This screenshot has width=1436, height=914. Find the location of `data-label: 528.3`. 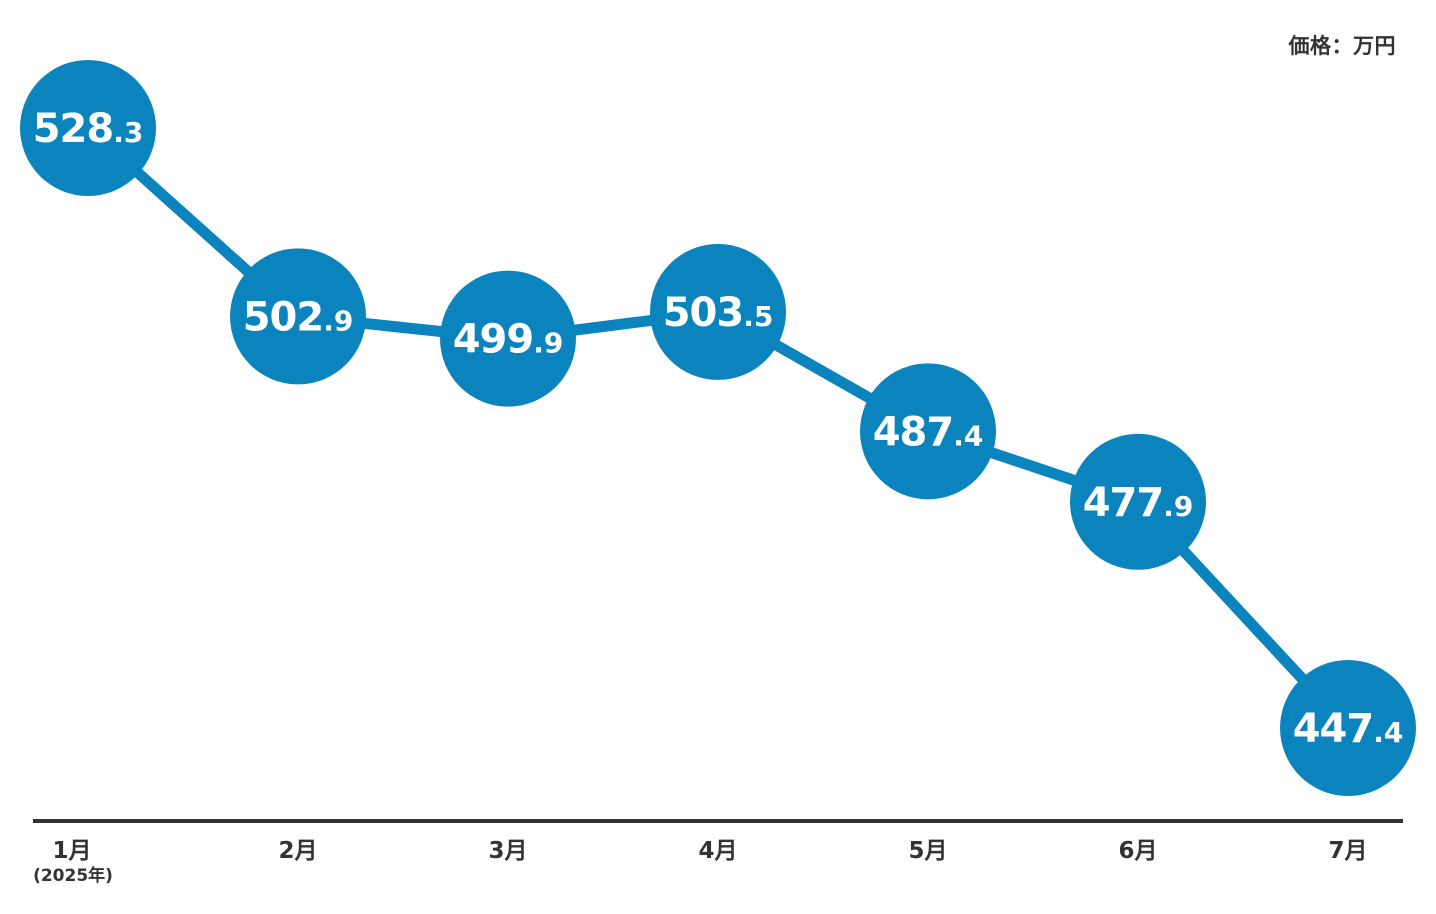

data-label: 528.3 is located at coordinates (88, 129).